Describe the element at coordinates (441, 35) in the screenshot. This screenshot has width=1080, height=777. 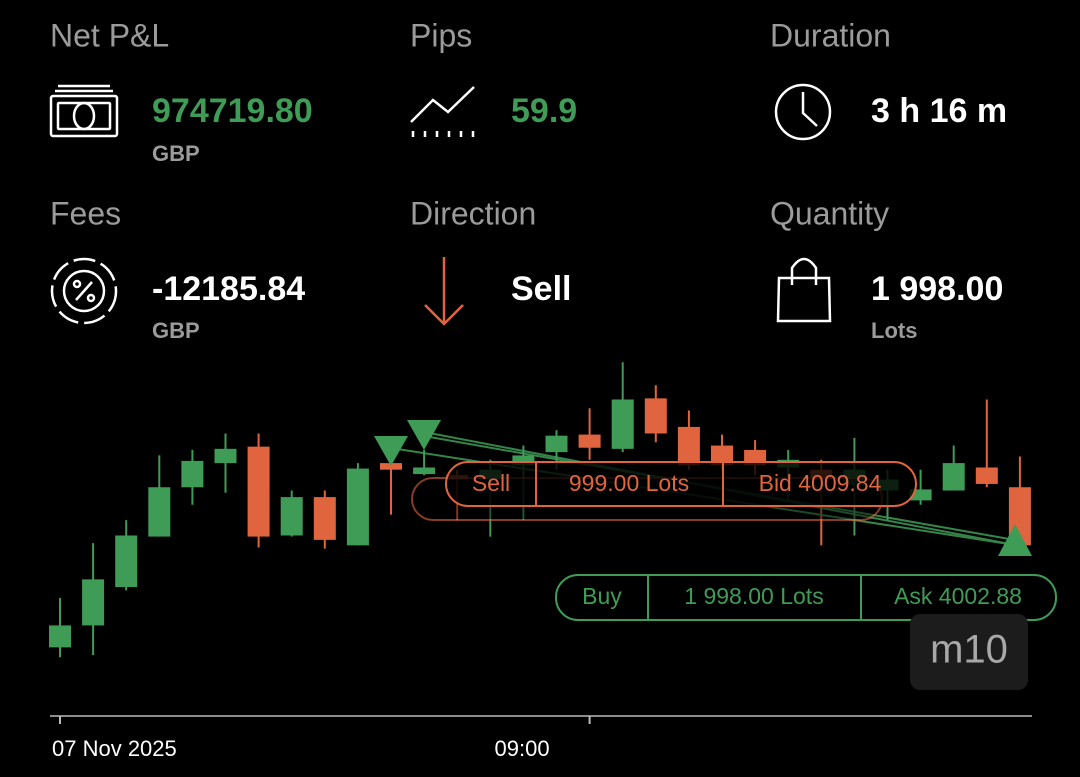
I see `stat-label: Pips` at that location.